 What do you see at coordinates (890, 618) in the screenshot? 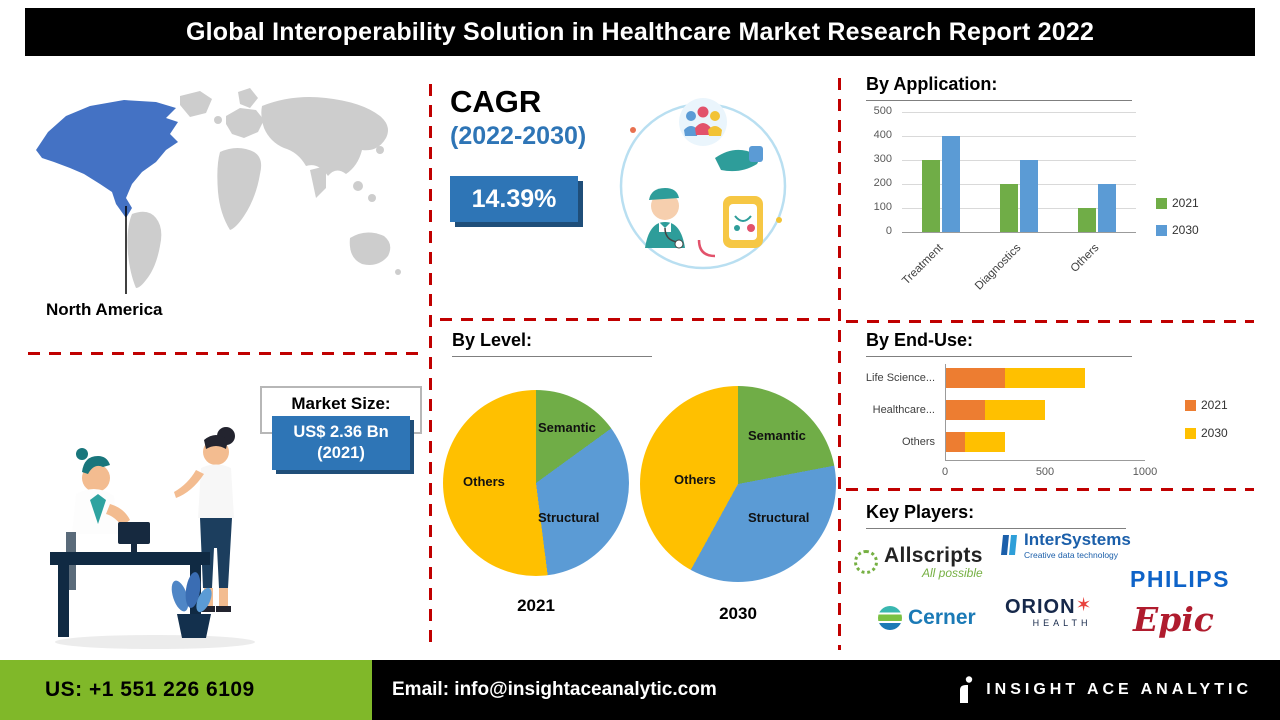
I see `cerner-swirl-icon` at bounding box center [890, 618].